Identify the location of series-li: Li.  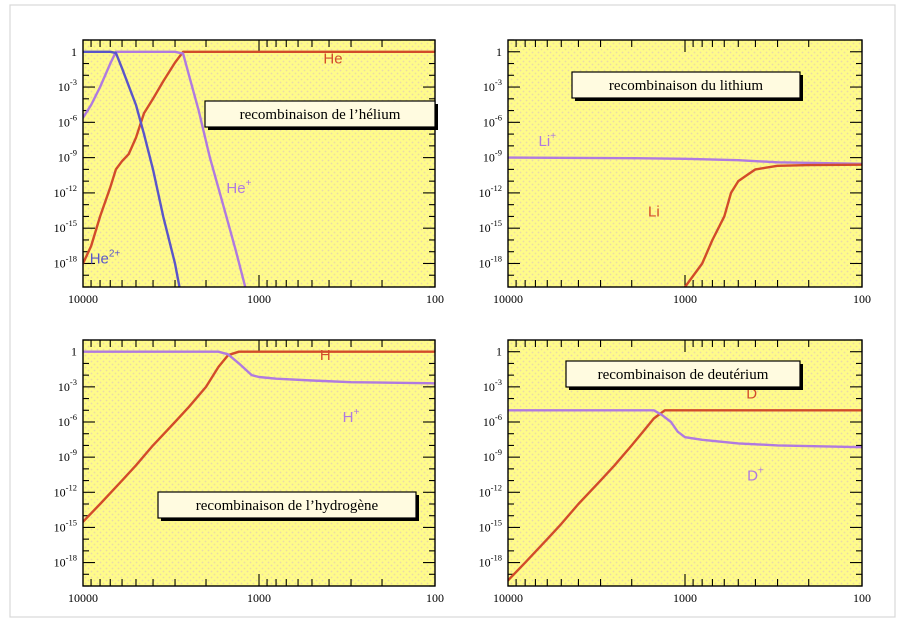
(755, 225).